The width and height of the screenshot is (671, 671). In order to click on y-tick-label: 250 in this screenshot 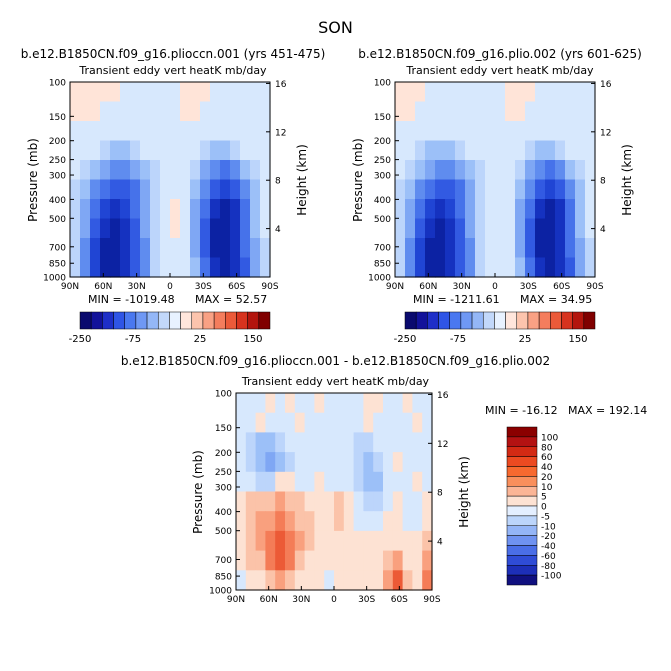, I will do `click(382, 161)`.